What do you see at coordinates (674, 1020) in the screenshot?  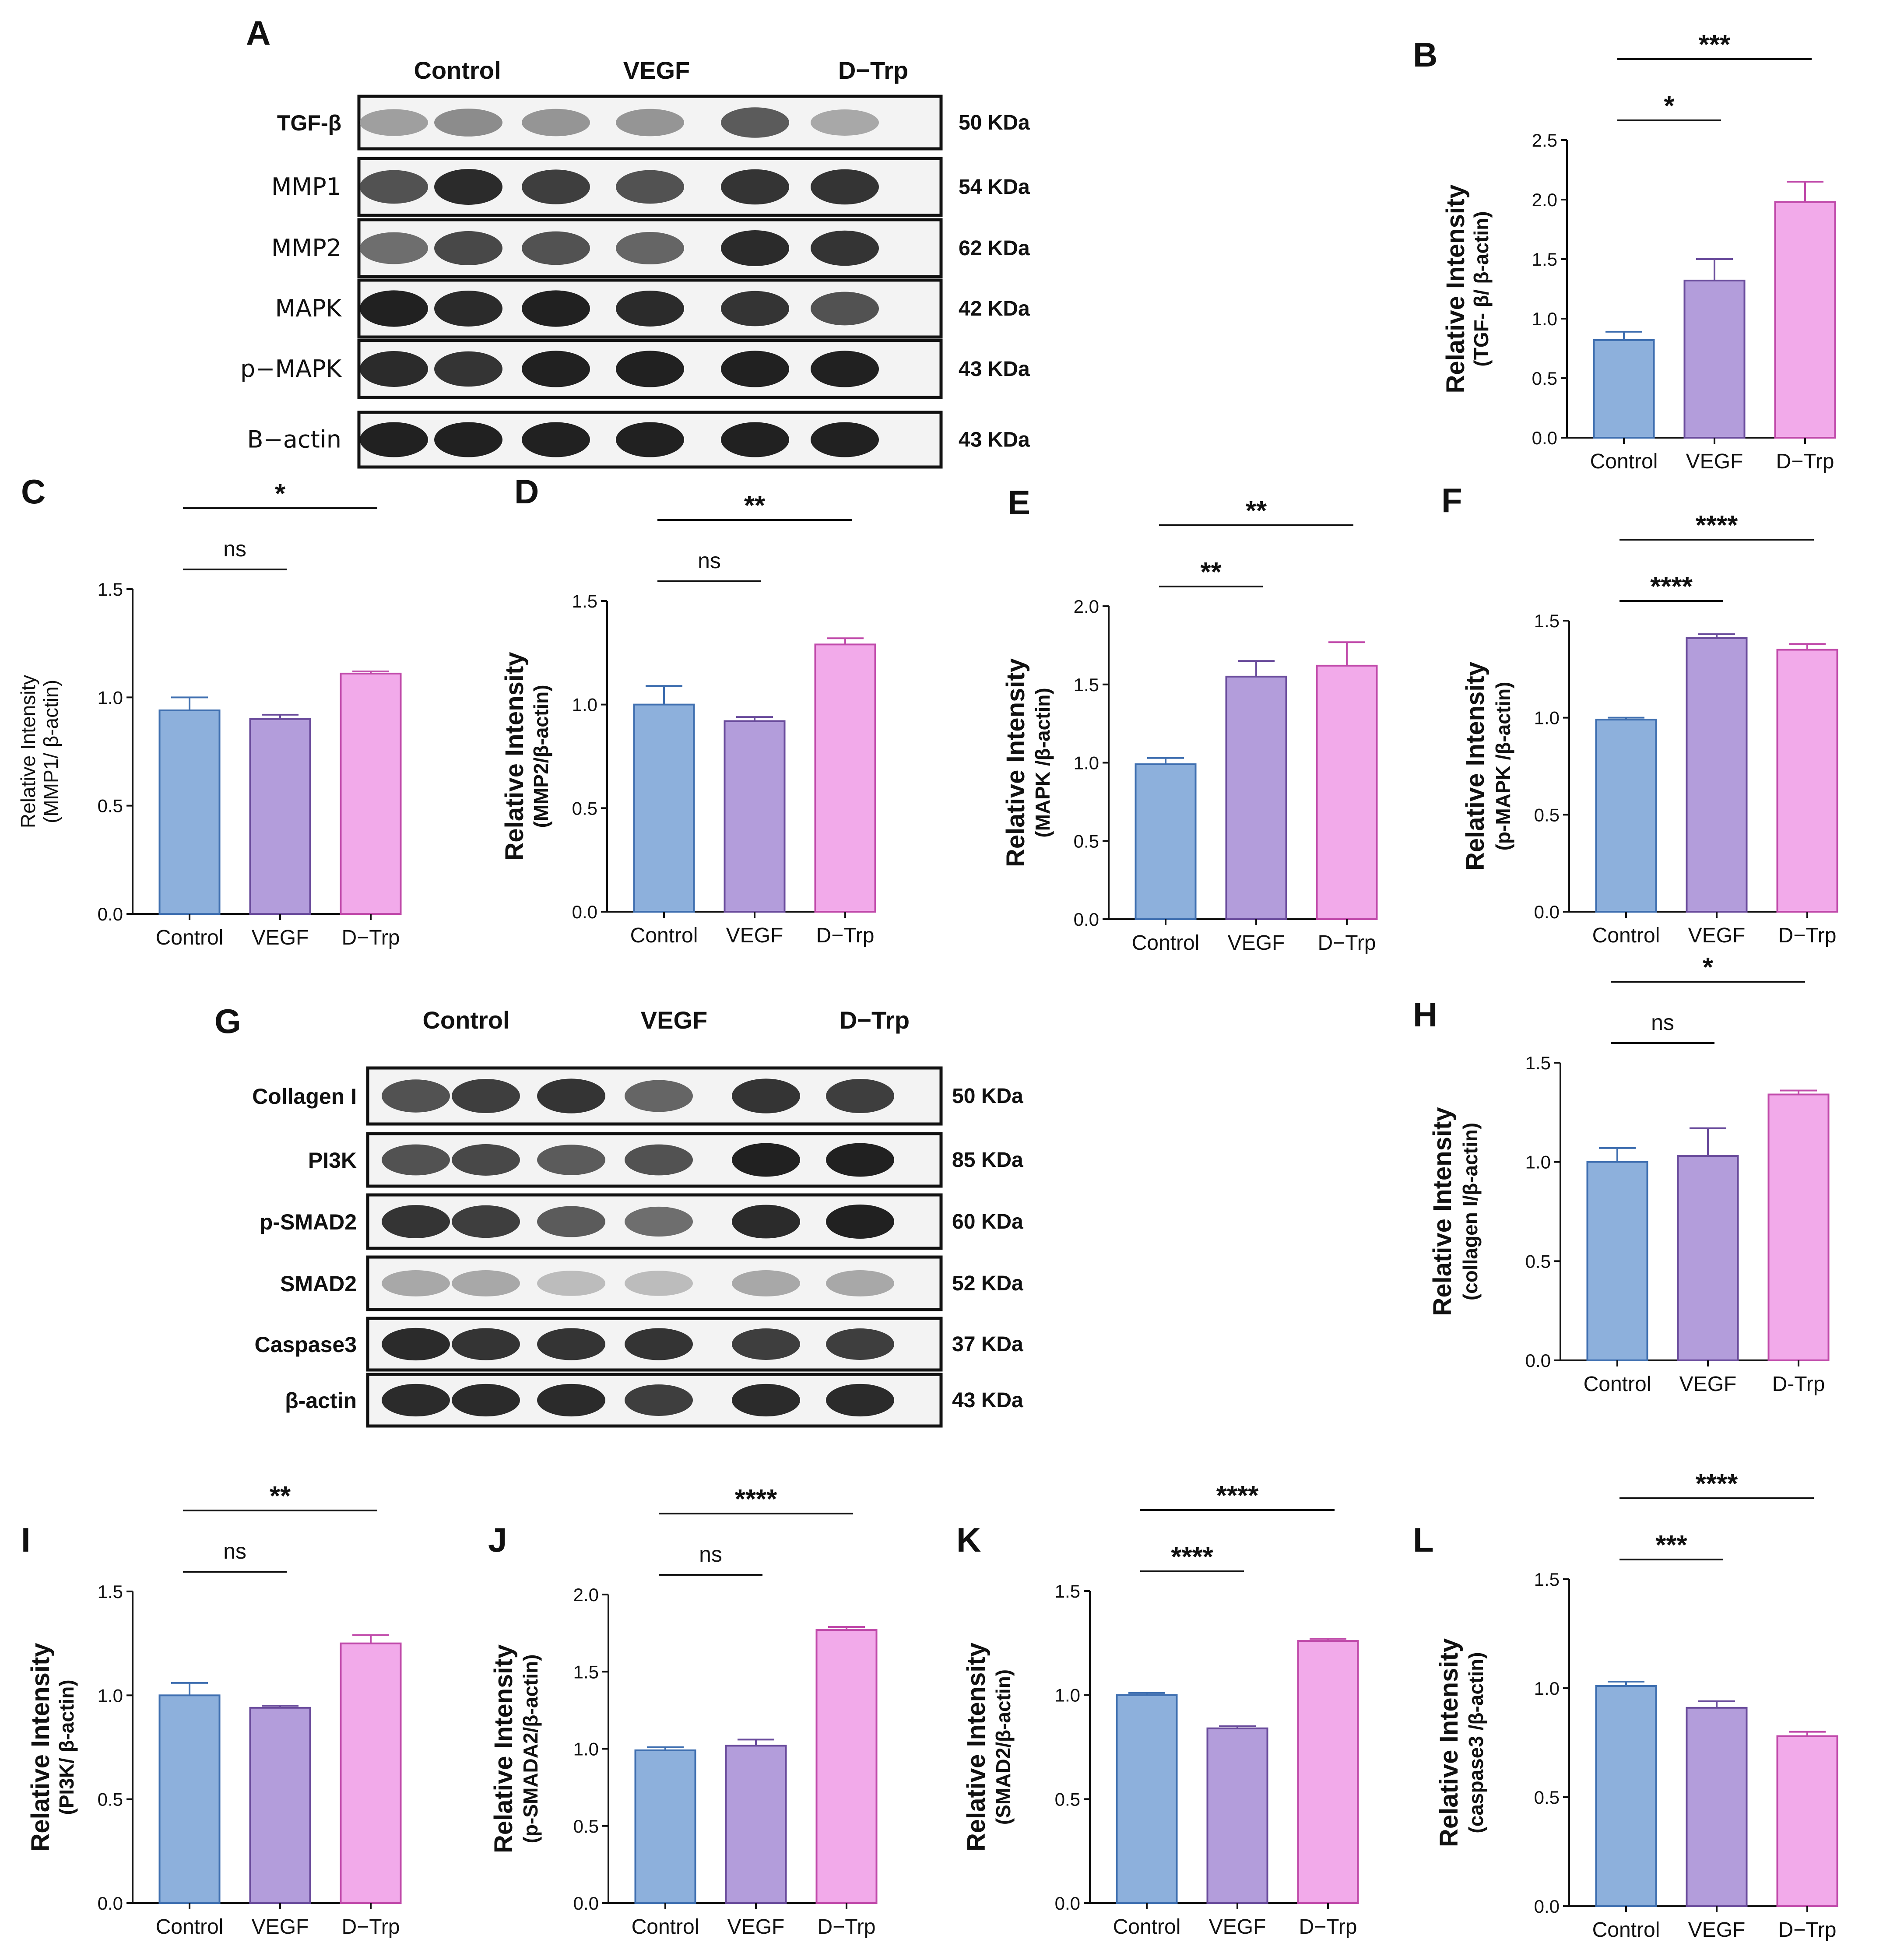 I see `blot-group-header: VEGF` at bounding box center [674, 1020].